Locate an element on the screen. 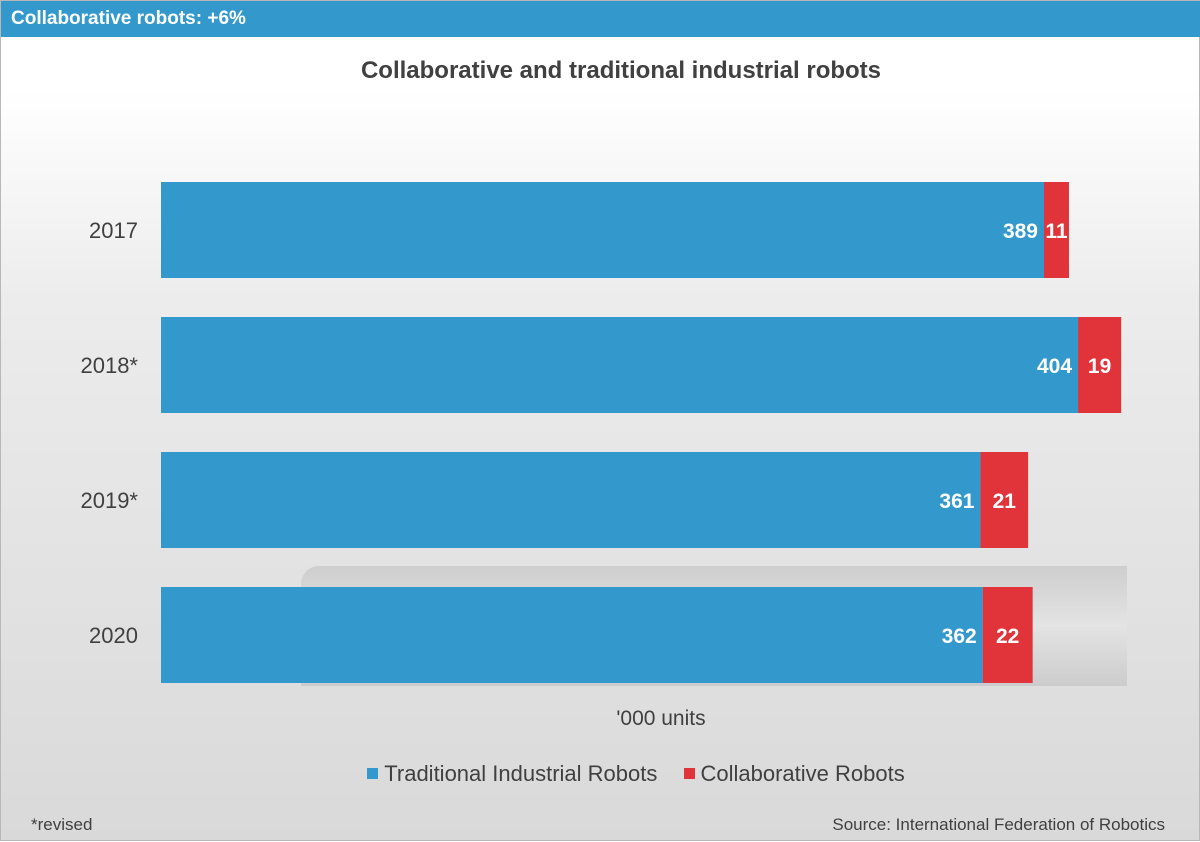  category-label: 2018* is located at coordinates (109, 365).